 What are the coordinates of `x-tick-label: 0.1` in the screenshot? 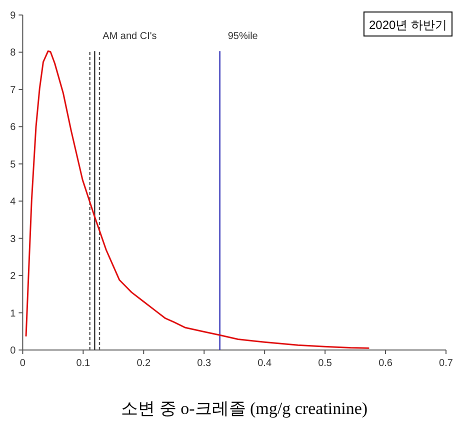 It's located at (83, 363).